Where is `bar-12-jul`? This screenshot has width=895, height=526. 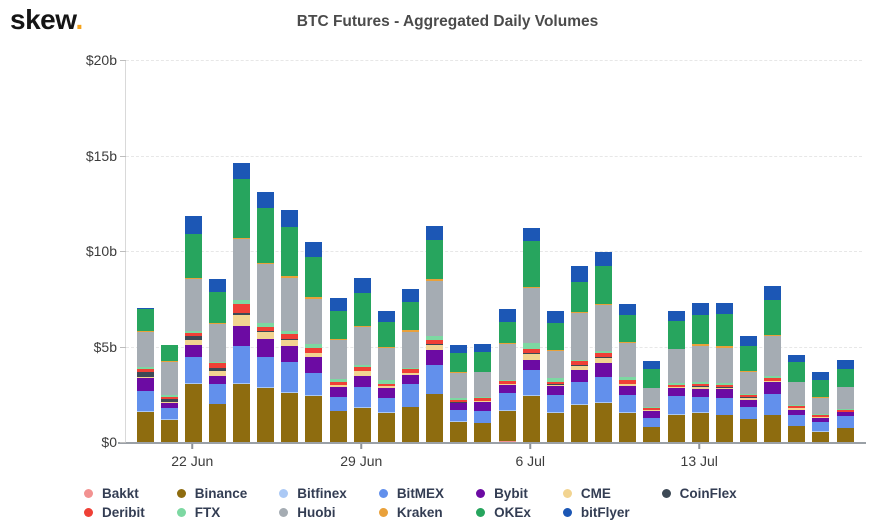
bar-12-jul is located at coordinates (676, 376).